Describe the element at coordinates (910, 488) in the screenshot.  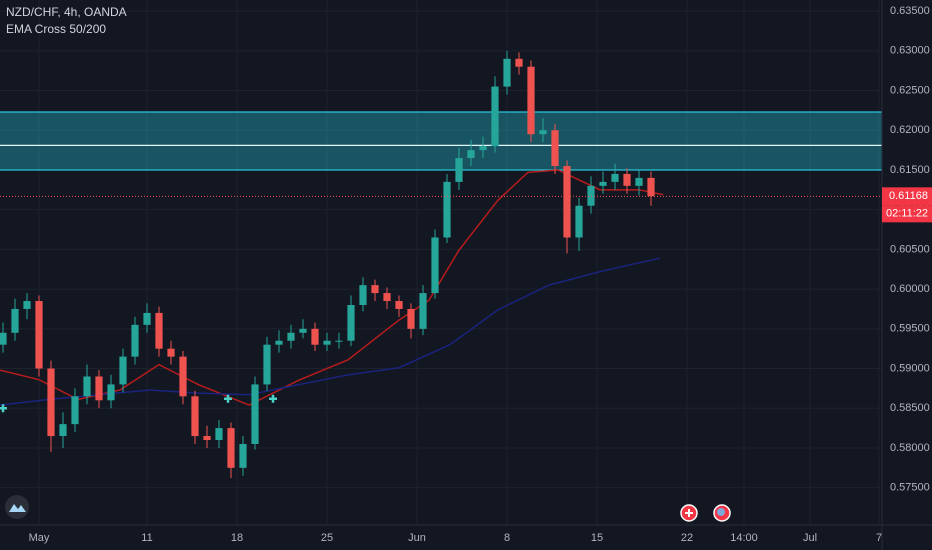
I see `y-tick-label: 0.57500` at that location.